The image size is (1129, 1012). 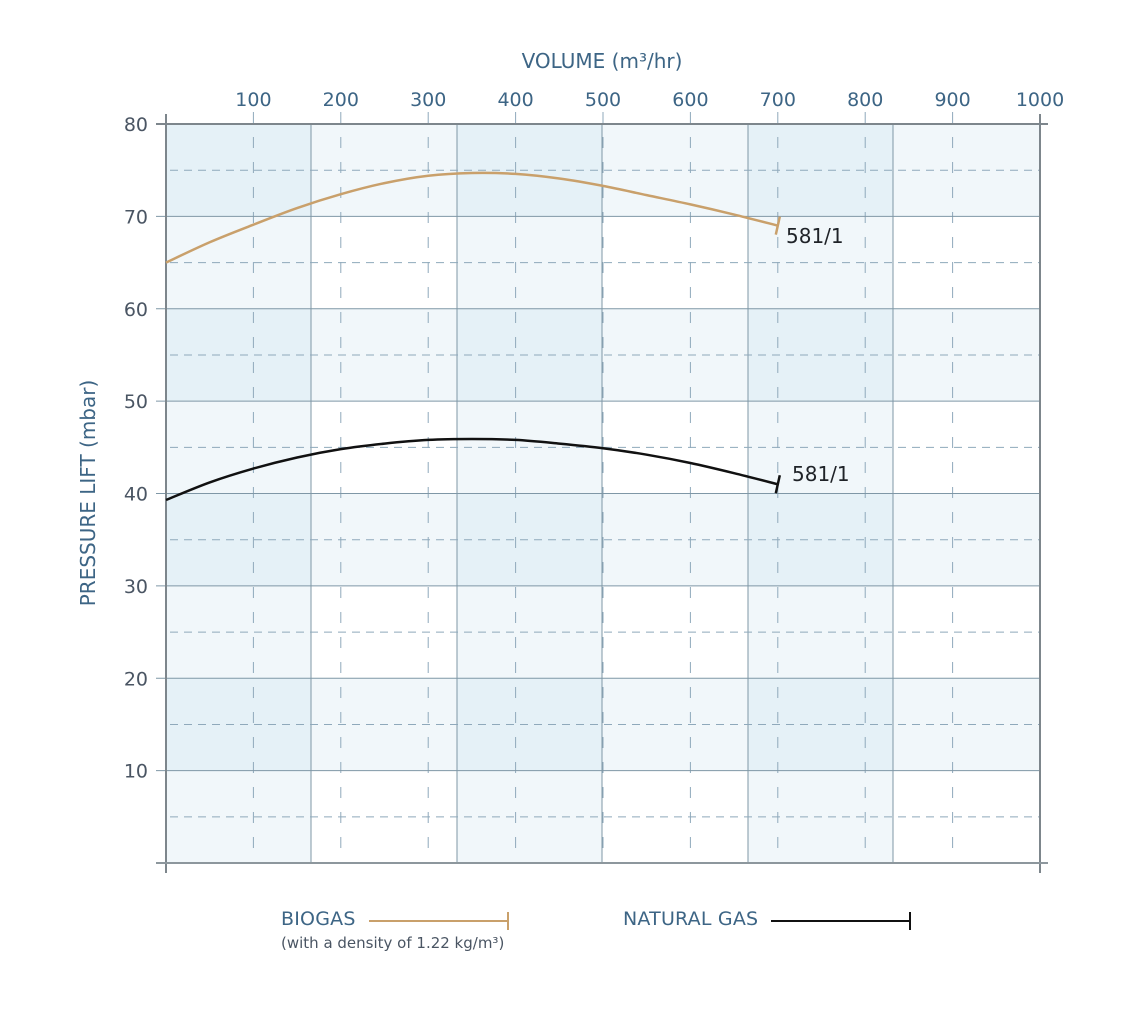 What do you see at coordinates (393, 943) in the screenshot?
I see `legend-biogas-note: (with a density of 1.22 kg/m³)` at bounding box center [393, 943].